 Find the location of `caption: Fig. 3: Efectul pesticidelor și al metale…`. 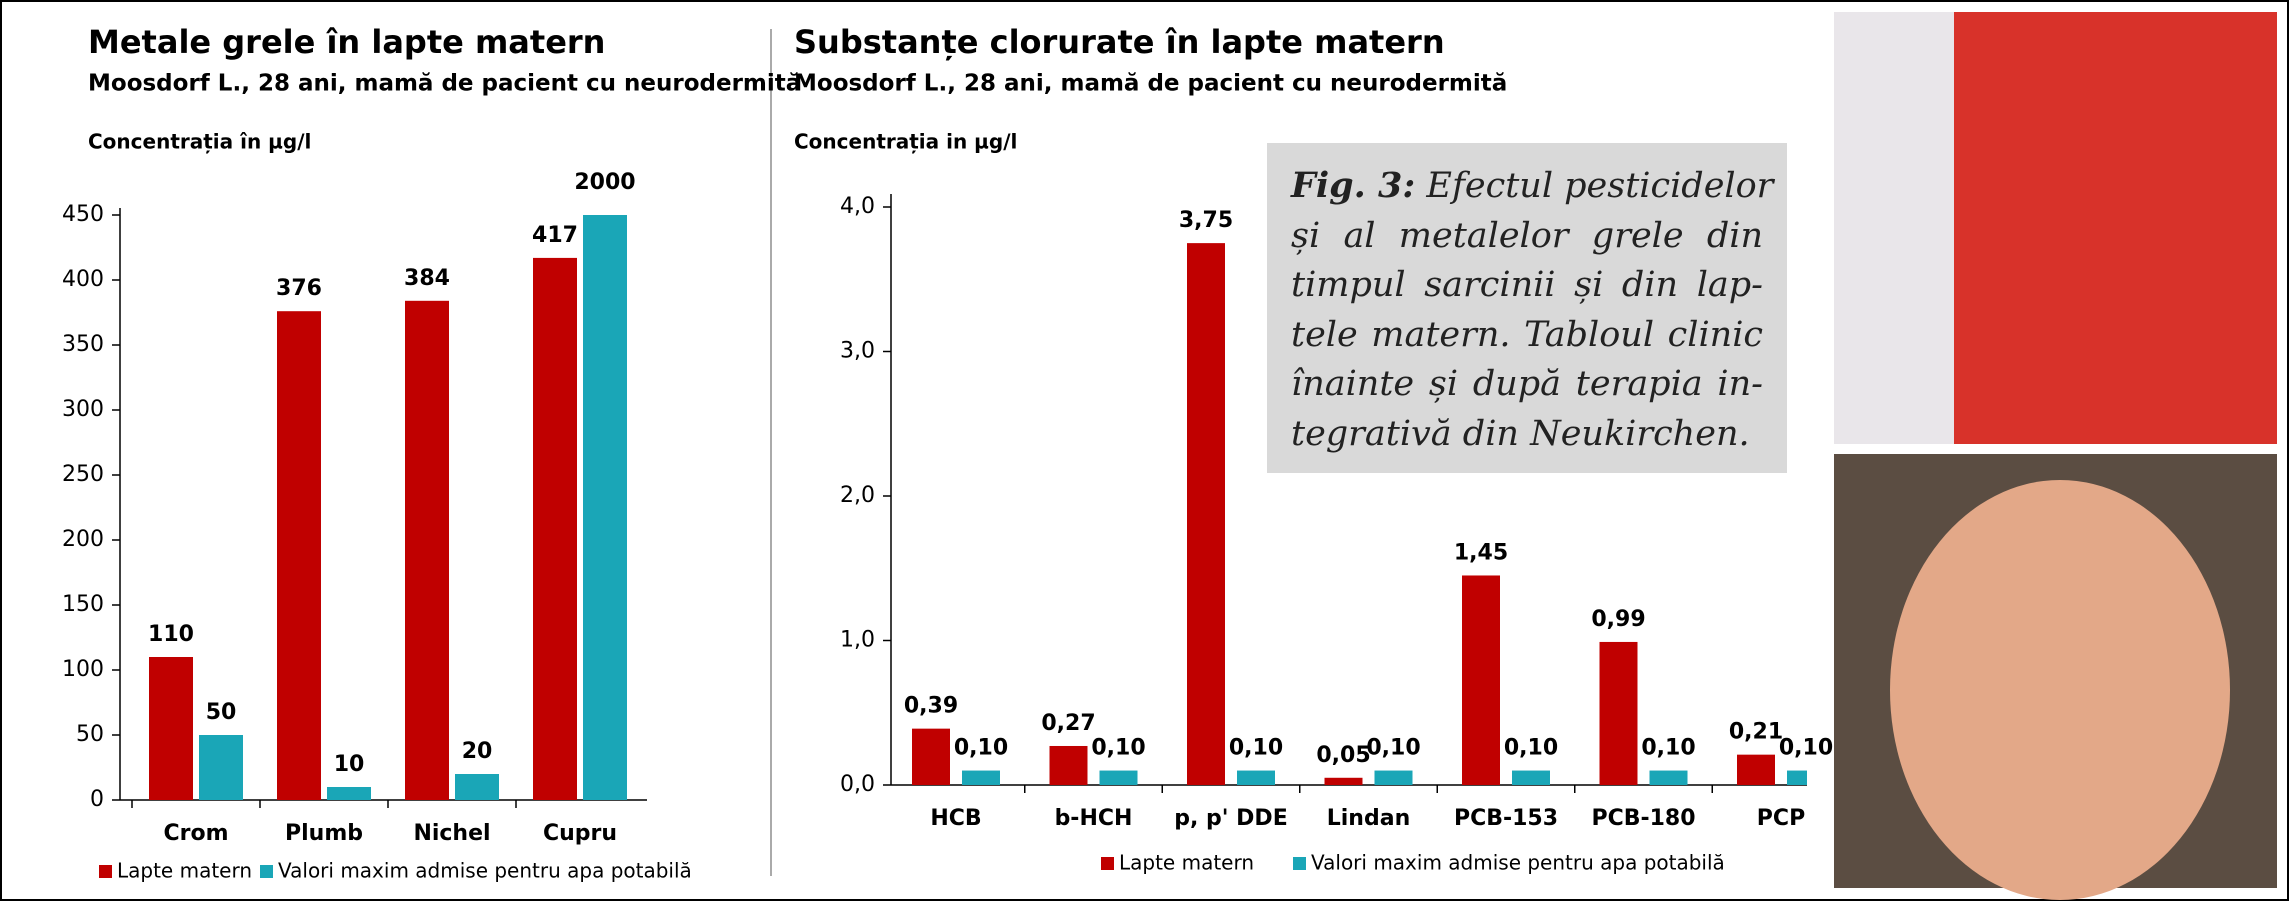

caption: Fig. 3: Efectul pesticidelor și al metale… is located at coordinates (1527, 308).